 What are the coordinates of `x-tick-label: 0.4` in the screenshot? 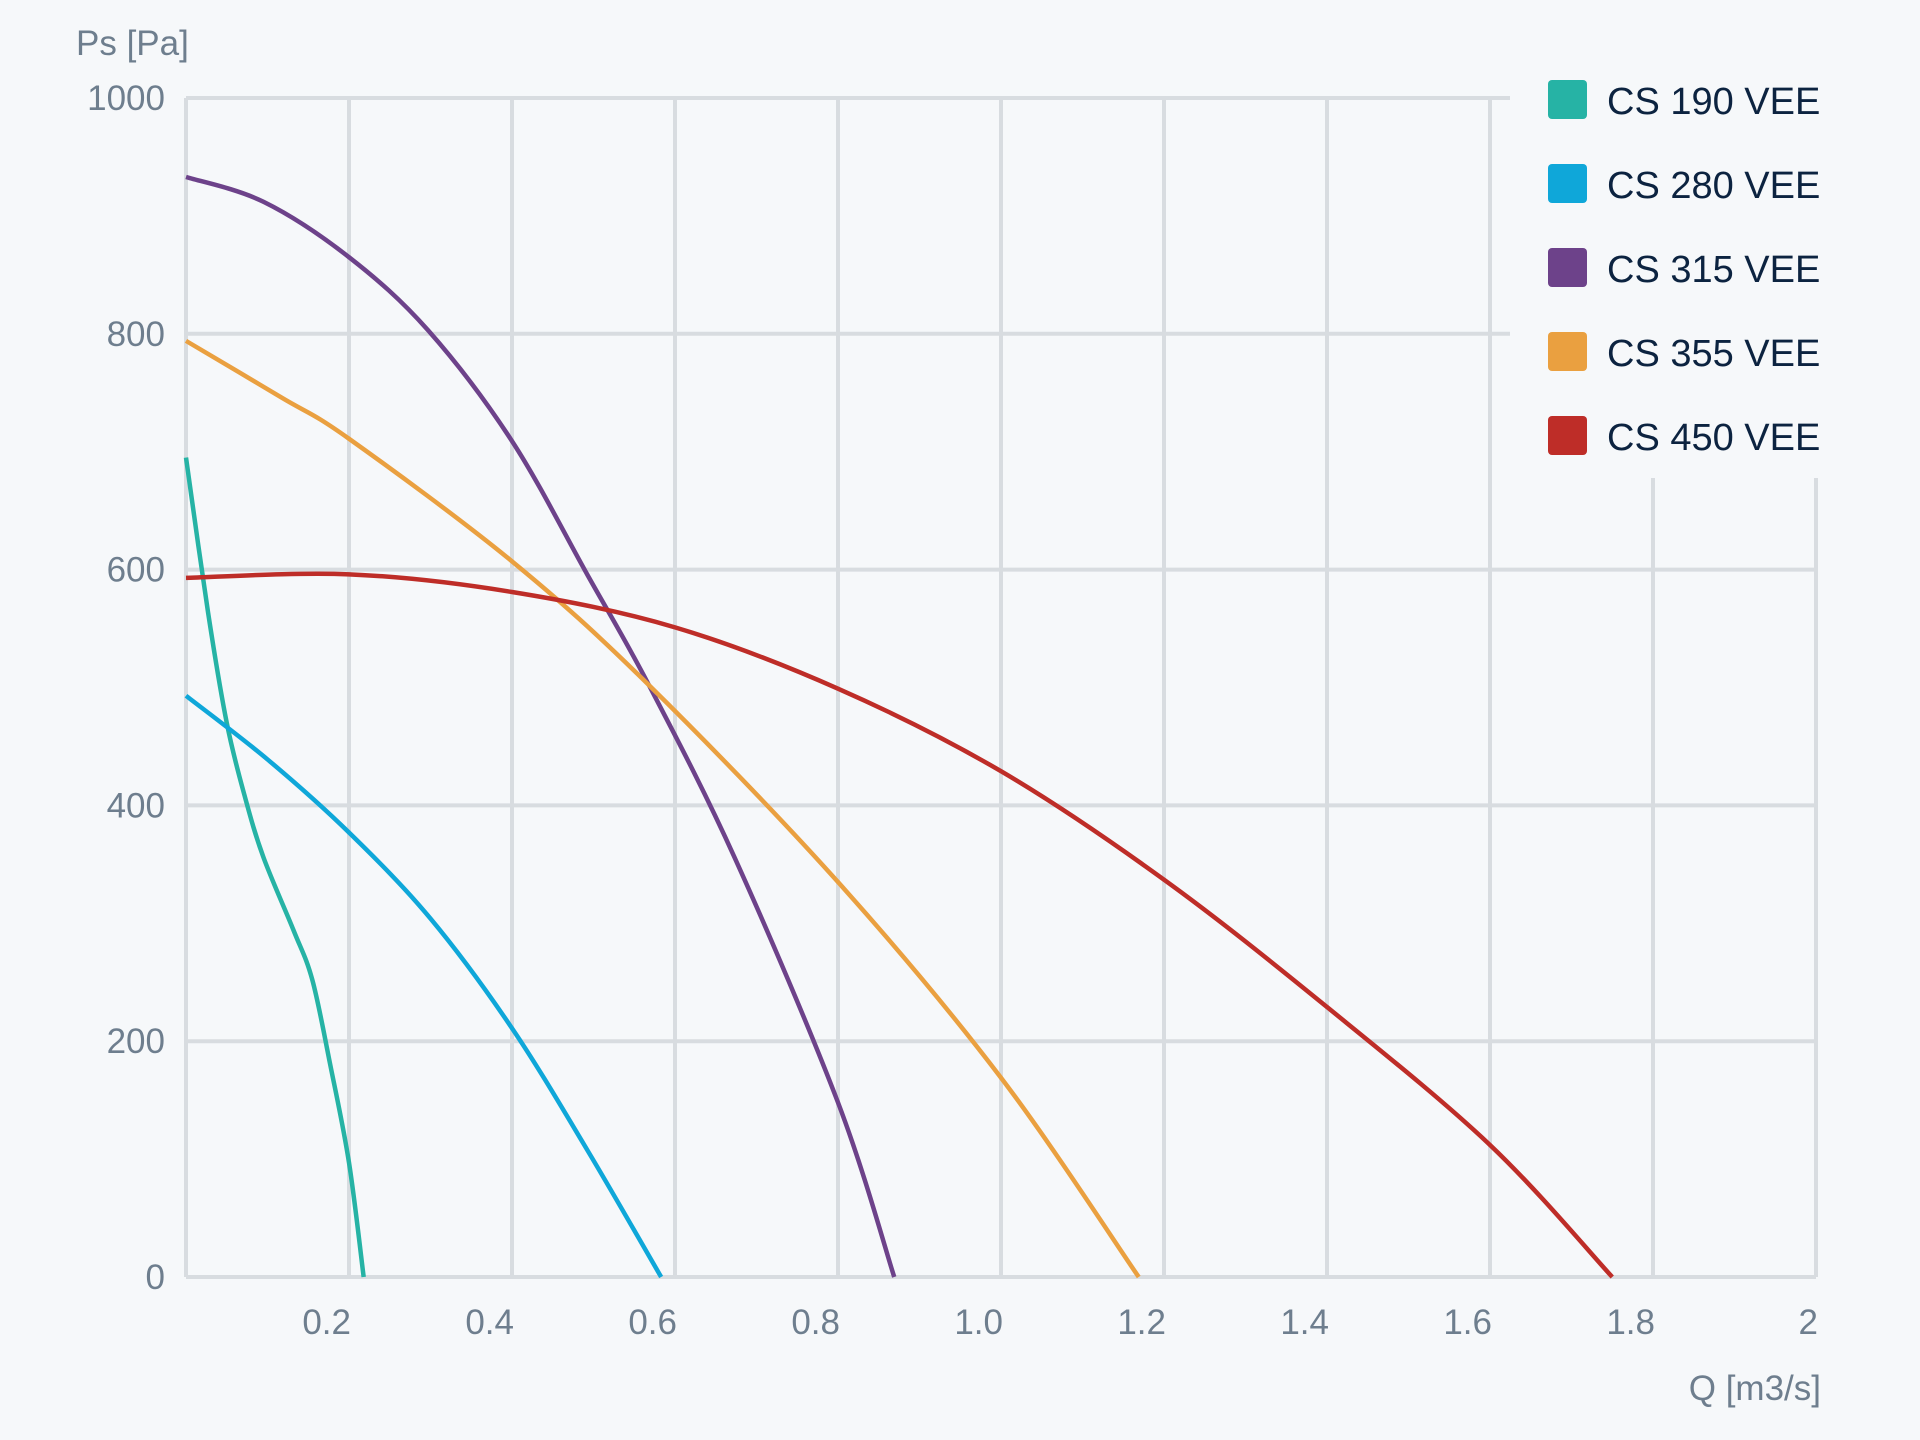 It's located at (489, 1322).